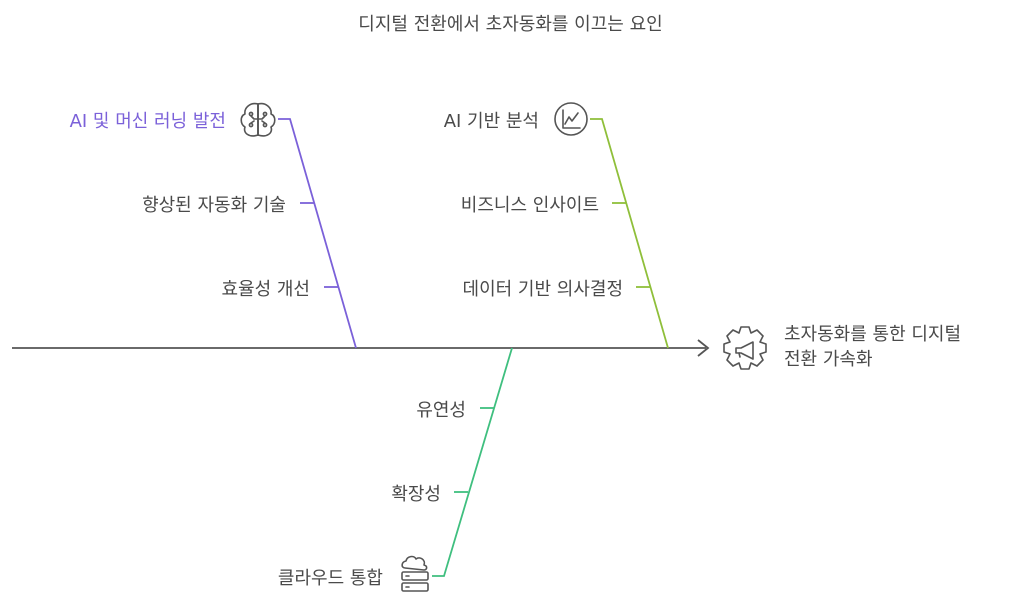 The image size is (1021, 607). What do you see at coordinates (745, 348) in the screenshot?
I see `megaphone-gear-icon` at bounding box center [745, 348].